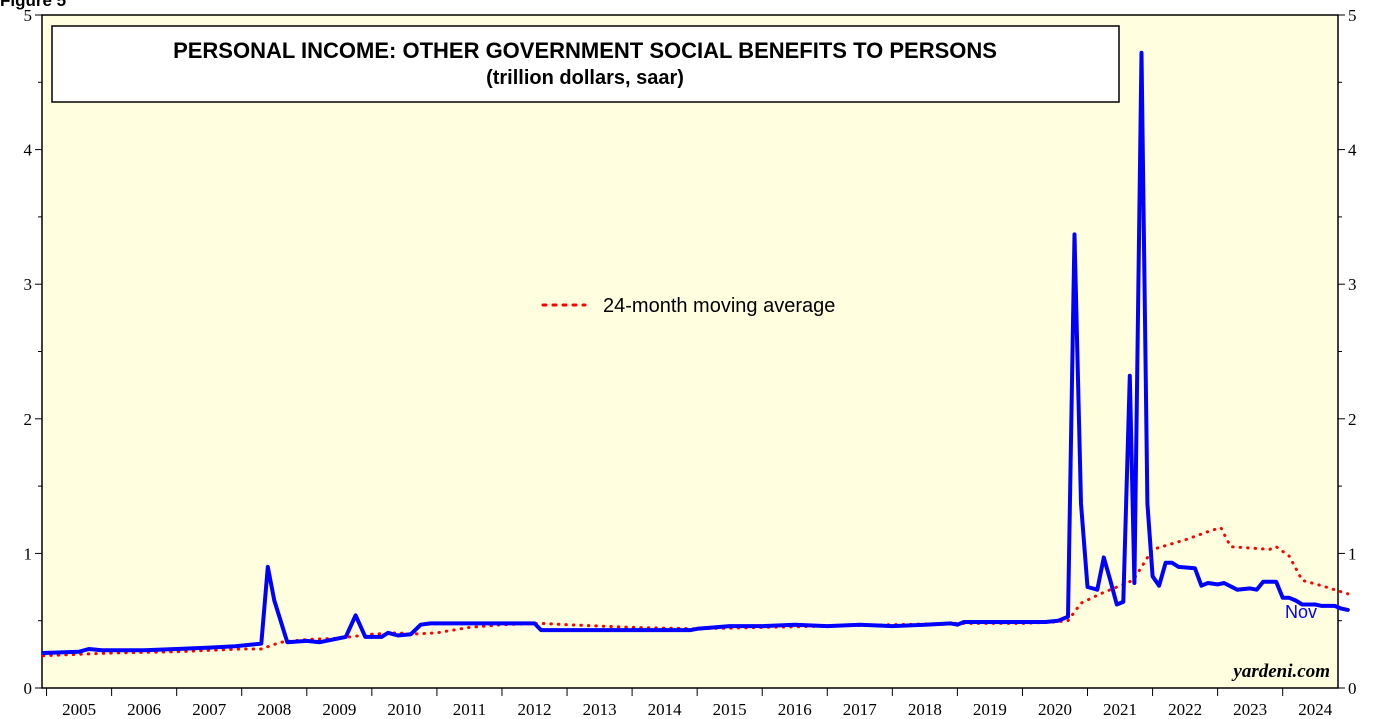 Image resolution: width=1384 pixels, height=719 pixels. I want to click on x-tick-label: 2007, so click(209, 709).